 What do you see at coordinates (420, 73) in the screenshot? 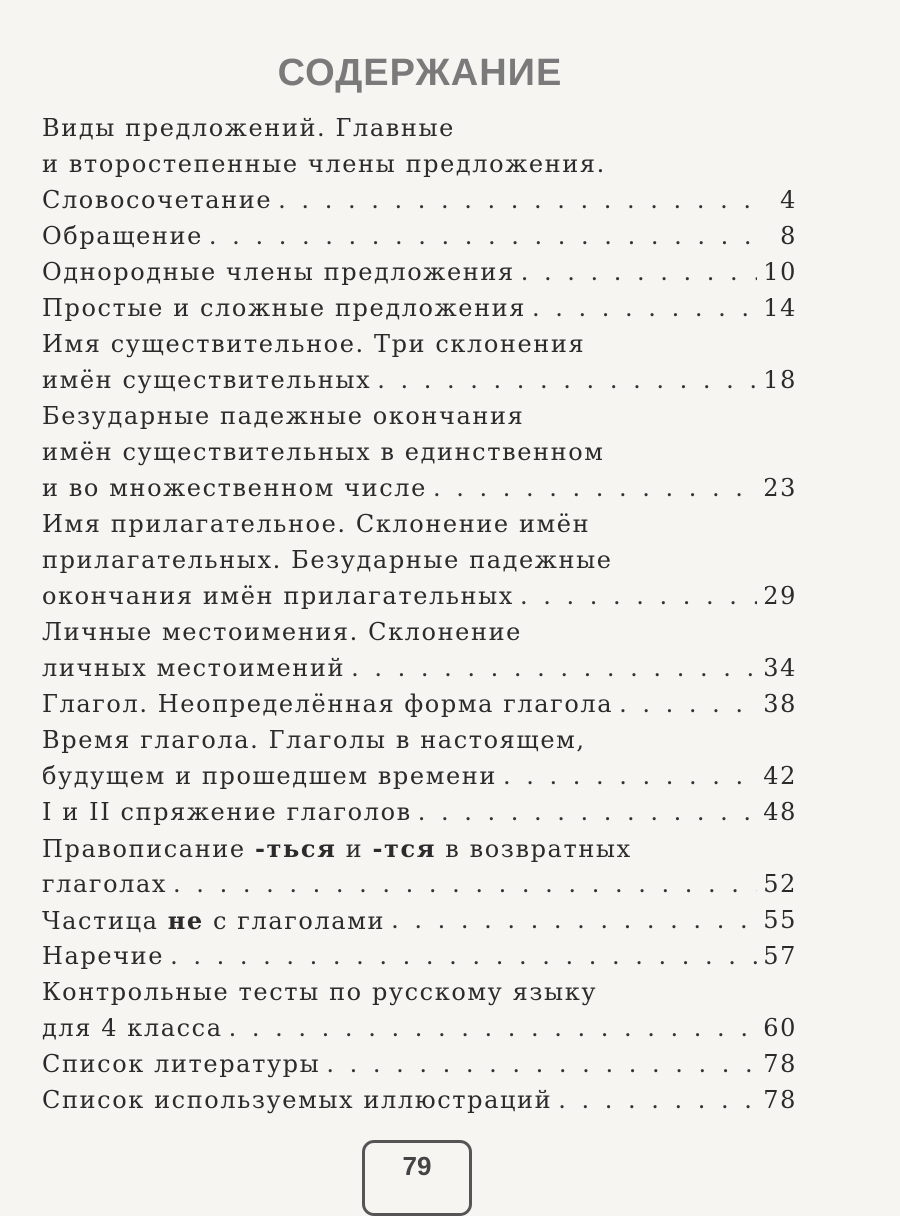
I see `page-title: СОДЕРЖАНИЕ` at bounding box center [420, 73].